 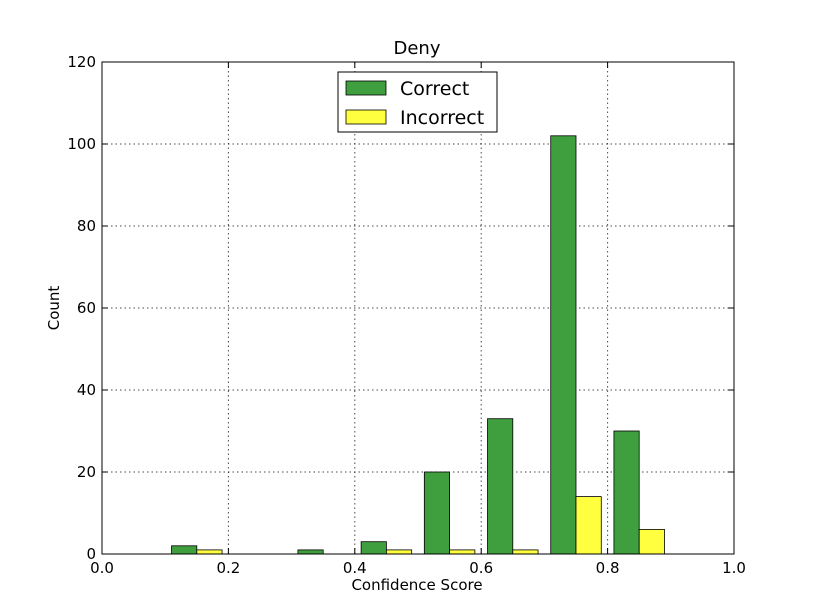 I want to click on y-tick-label: 40, so click(x=86, y=390).